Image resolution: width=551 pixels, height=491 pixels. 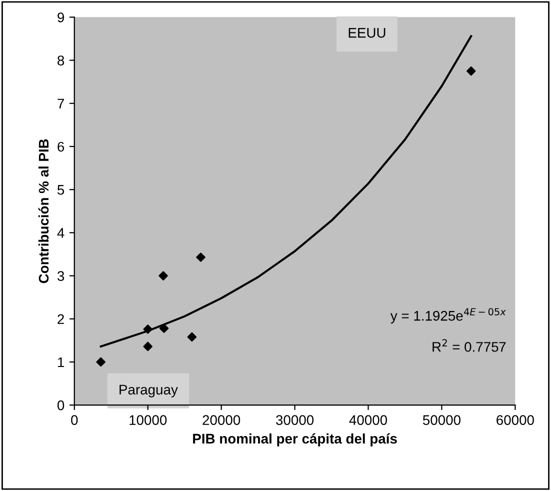 I want to click on x-tick-label: 60000, so click(x=515, y=420).